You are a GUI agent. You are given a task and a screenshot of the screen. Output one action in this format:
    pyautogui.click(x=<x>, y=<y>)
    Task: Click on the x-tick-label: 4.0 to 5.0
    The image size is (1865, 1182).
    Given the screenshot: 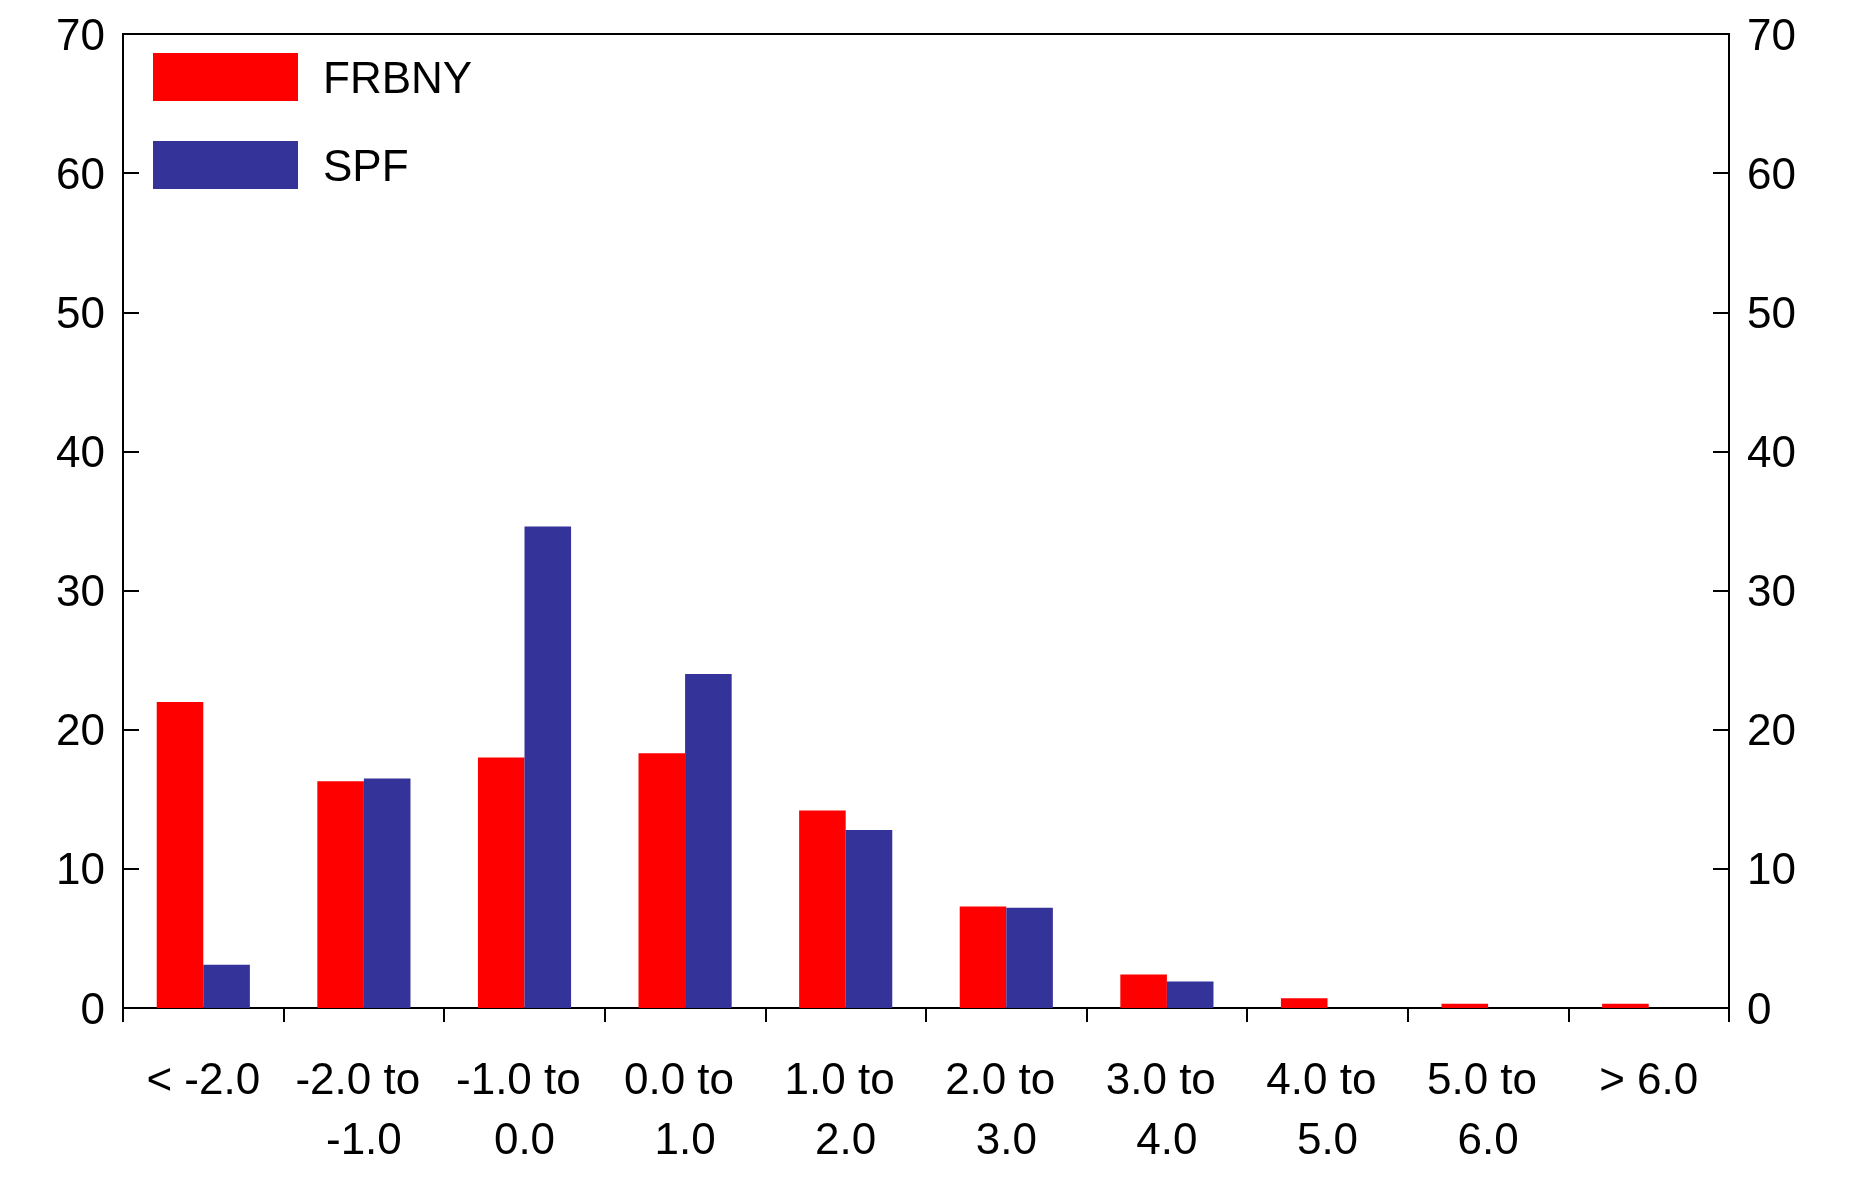 What is the action you would take?
    pyautogui.click(x=1327, y=1108)
    